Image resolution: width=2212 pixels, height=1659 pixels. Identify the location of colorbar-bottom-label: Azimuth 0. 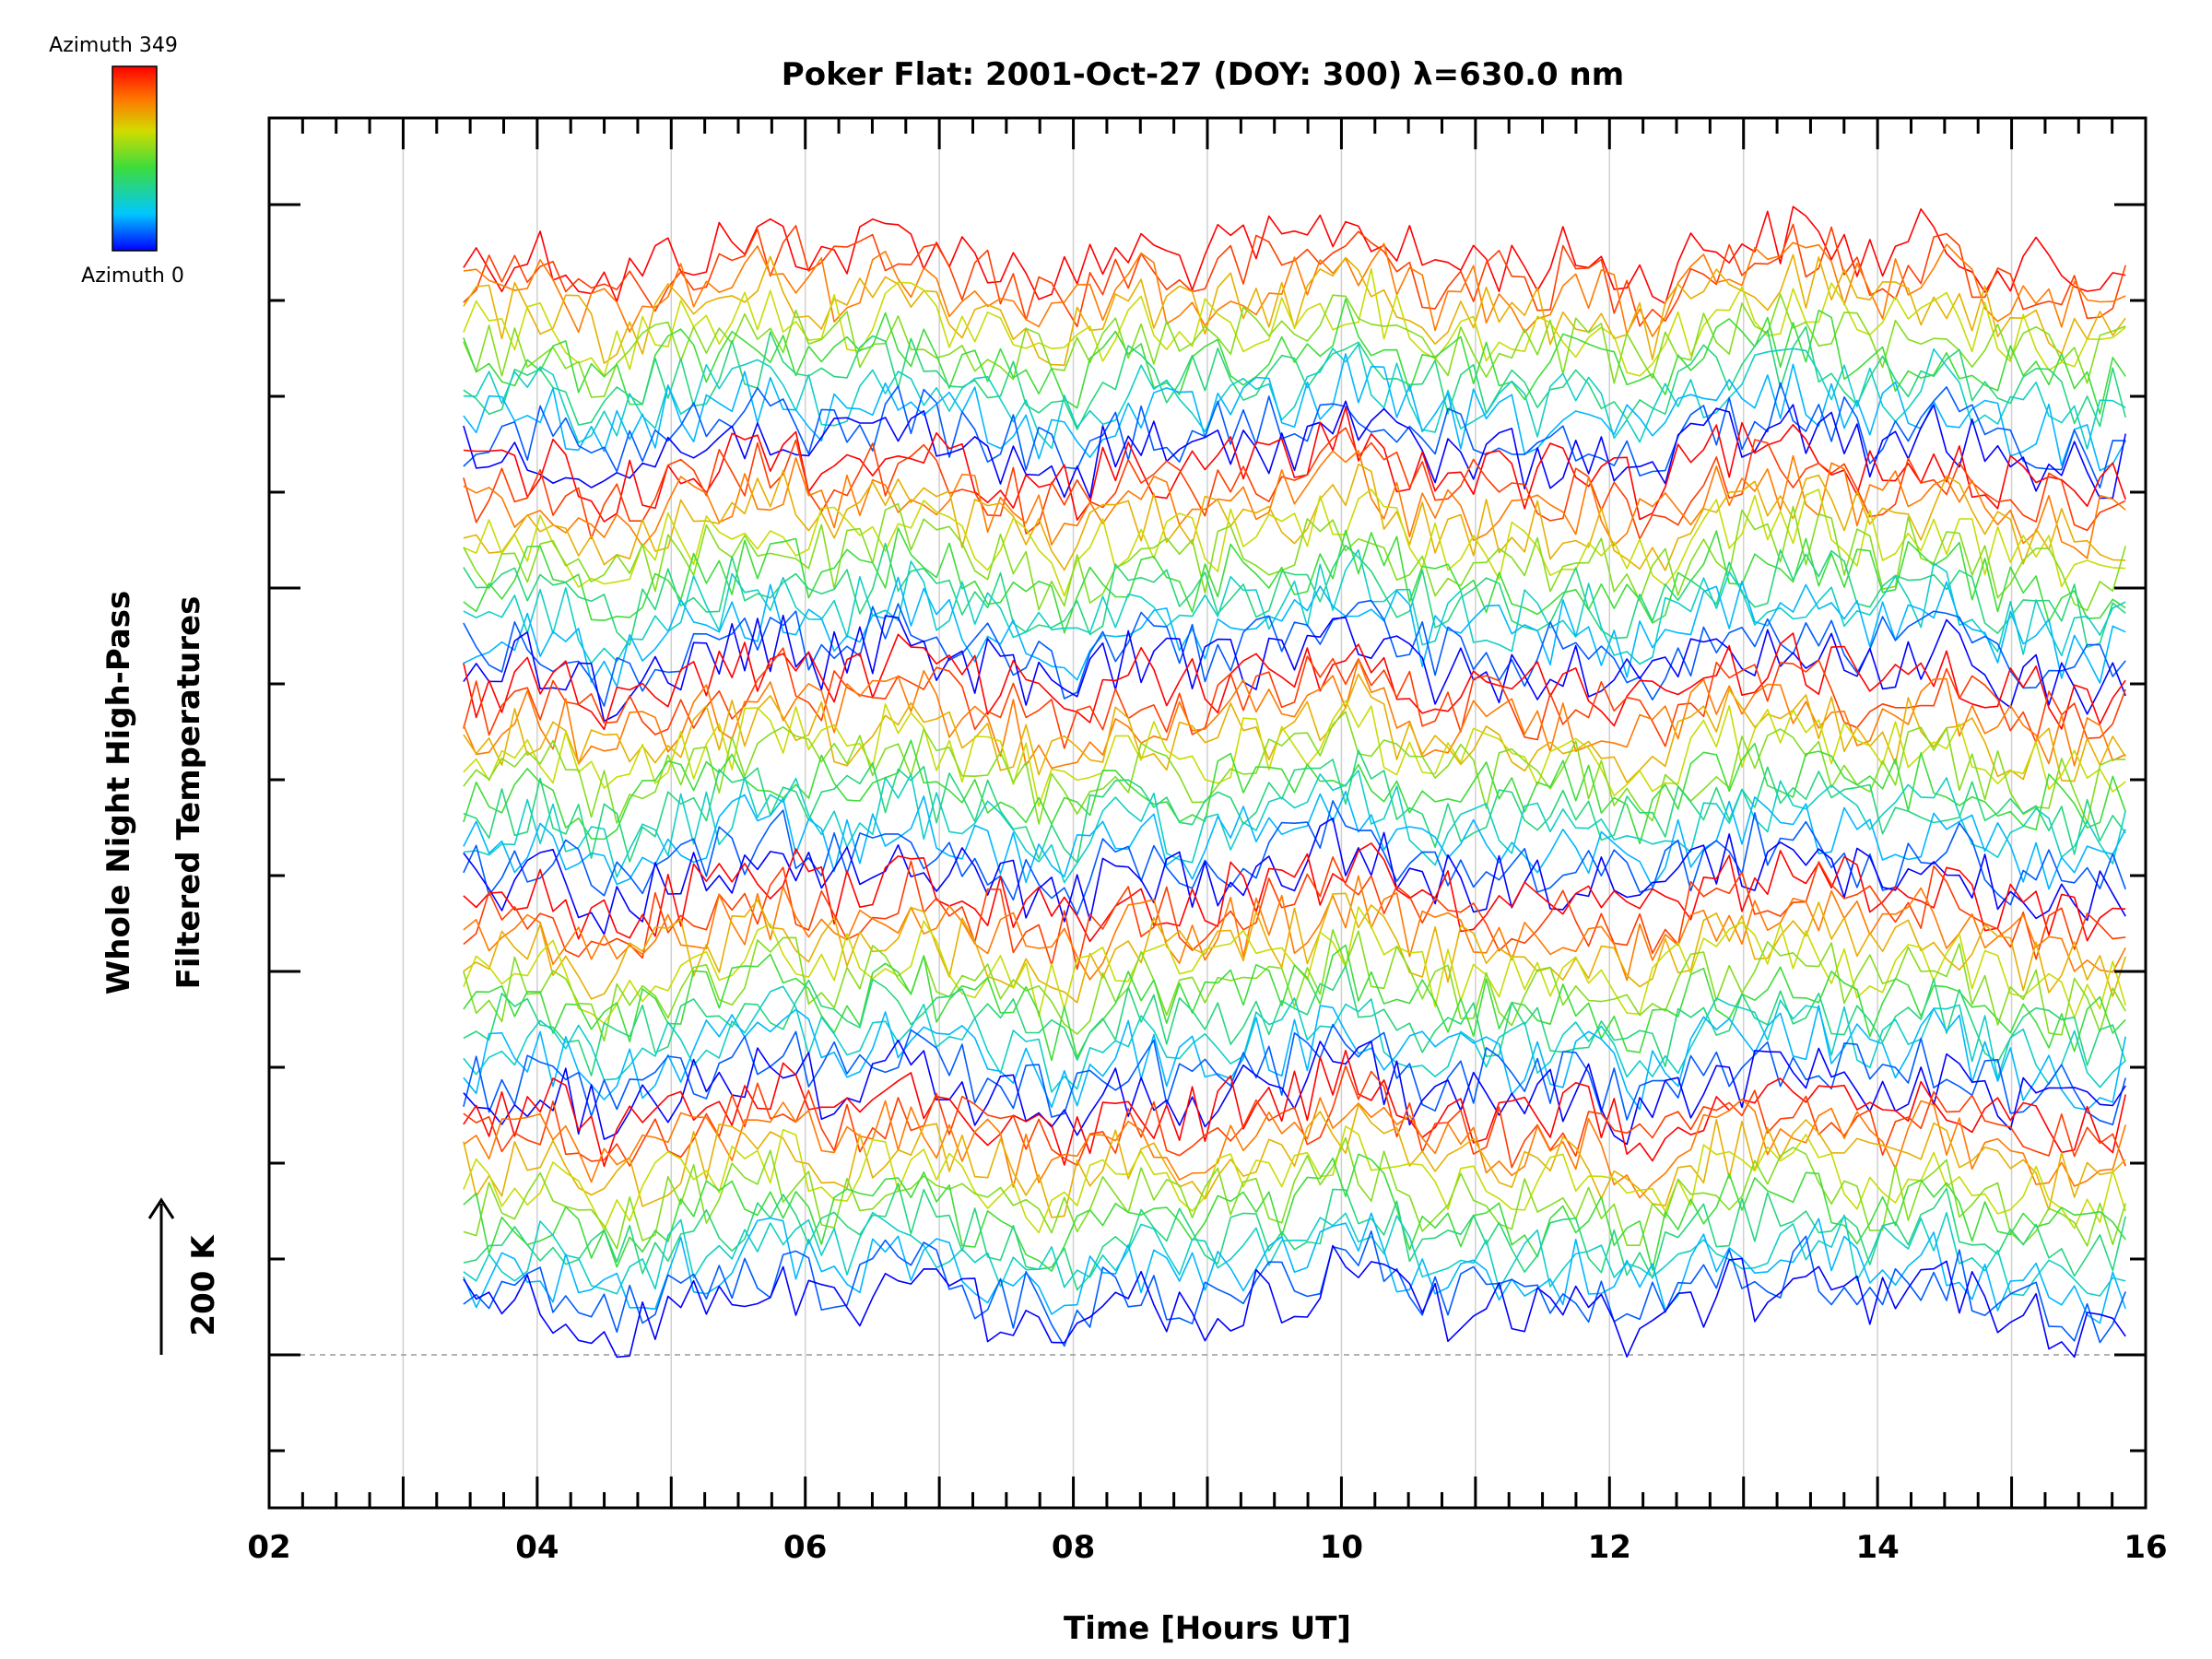
(132, 276).